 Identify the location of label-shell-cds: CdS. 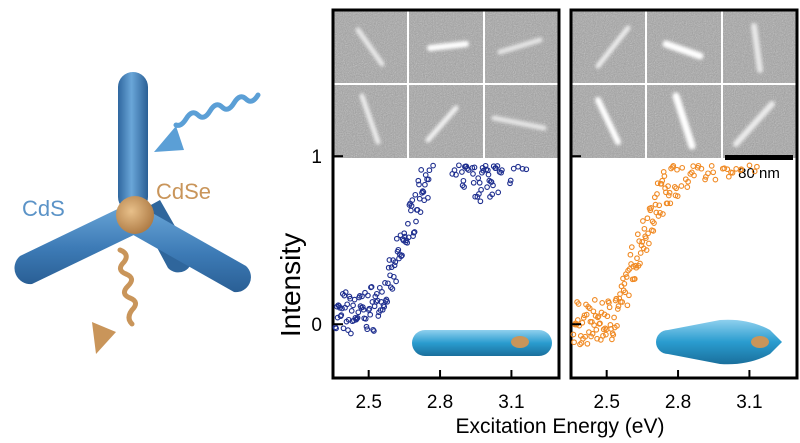
(43, 208).